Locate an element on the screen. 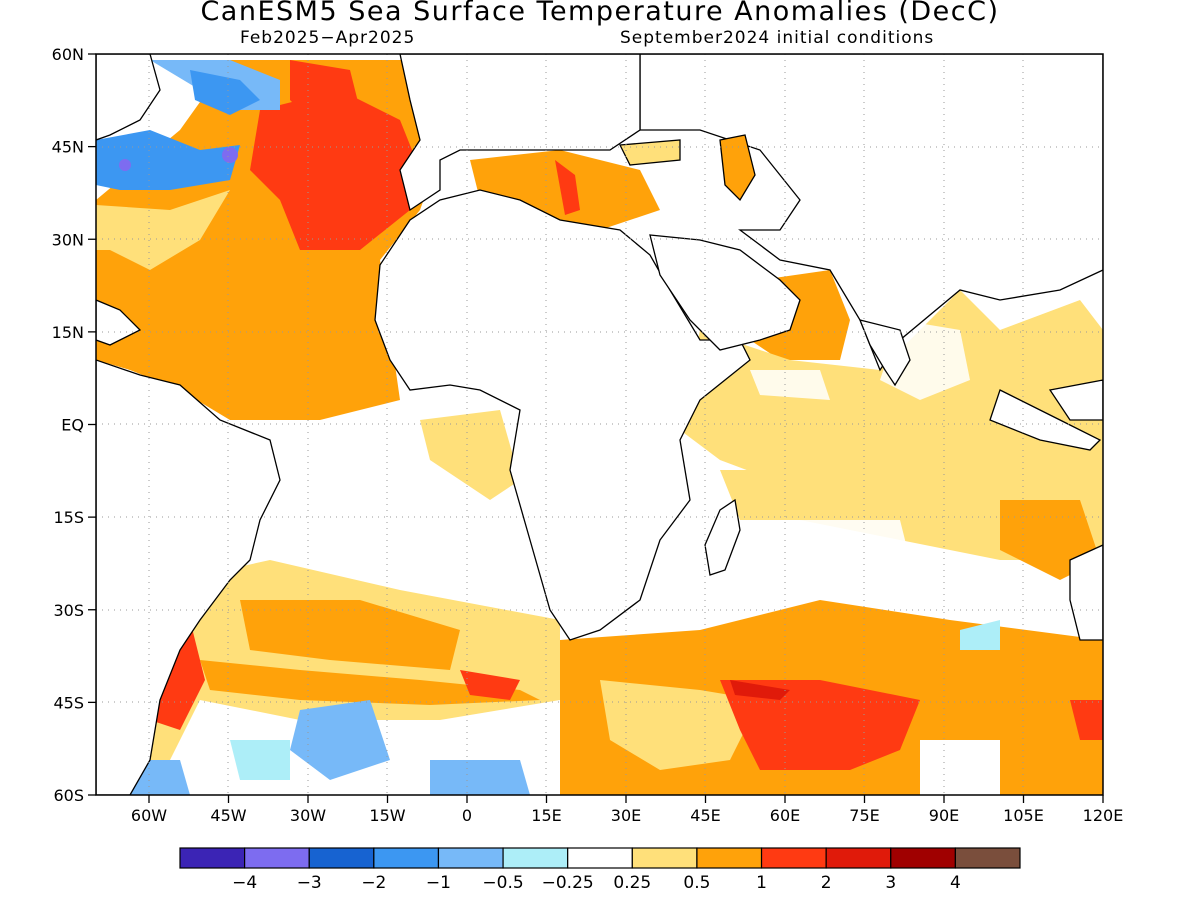 The width and height of the screenshot is (1200, 900). lon-tick-label: 75E is located at coordinates (864, 815).